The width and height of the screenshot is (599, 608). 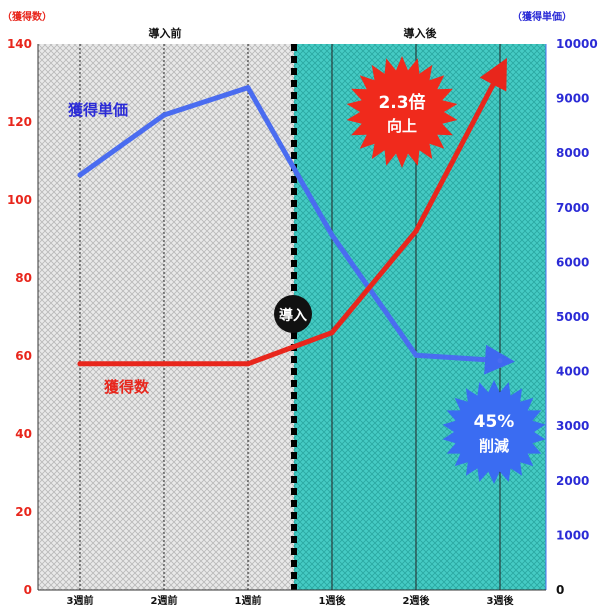 What do you see at coordinates (98, 110) in the screenshot?
I see `series-label-price: 獲得単価` at bounding box center [98, 110].